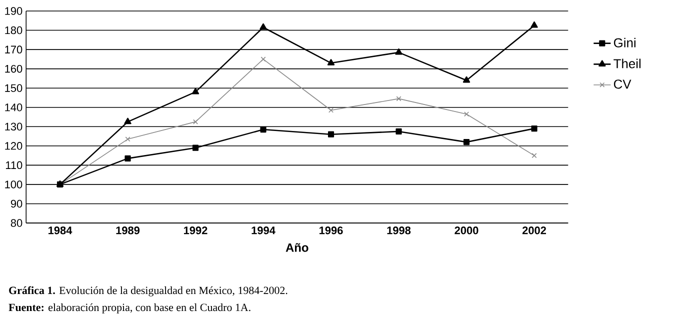  Describe the element at coordinates (13, 88) in the screenshot. I see `y-tick-label: 150` at that location.